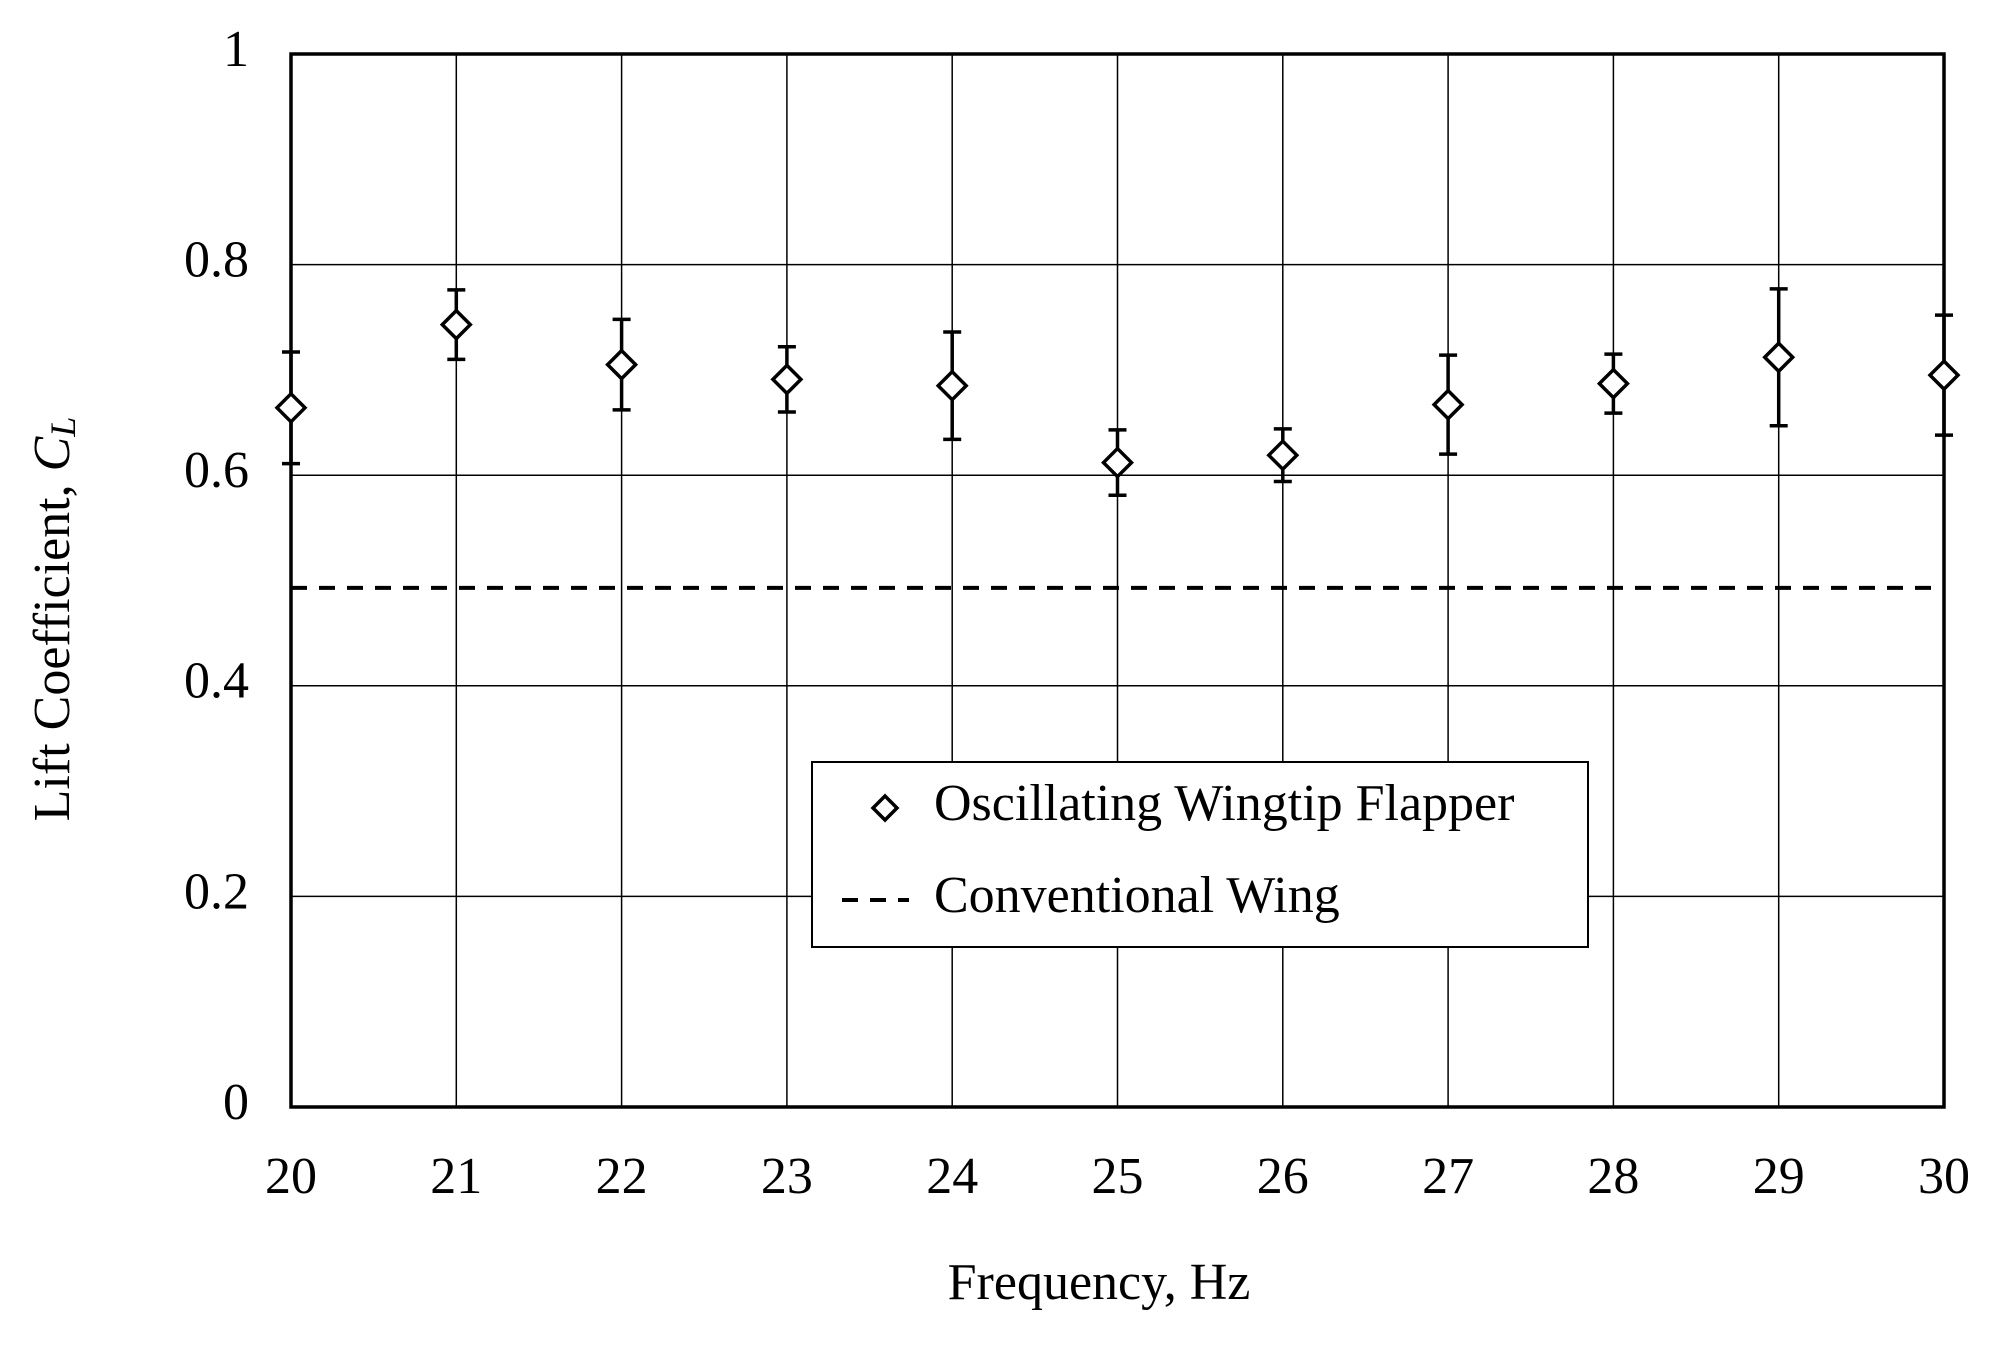  What do you see at coordinates (1200, 854) in the screenshot?
I see `legend-box` at bounding box center [1200, 854].